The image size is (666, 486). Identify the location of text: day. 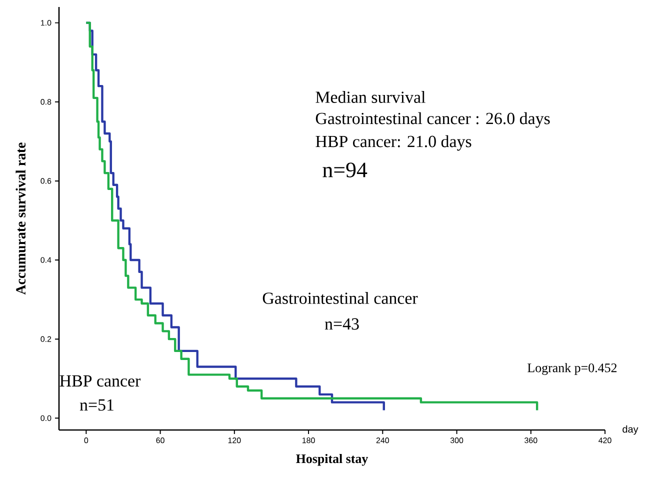
(630, 430).